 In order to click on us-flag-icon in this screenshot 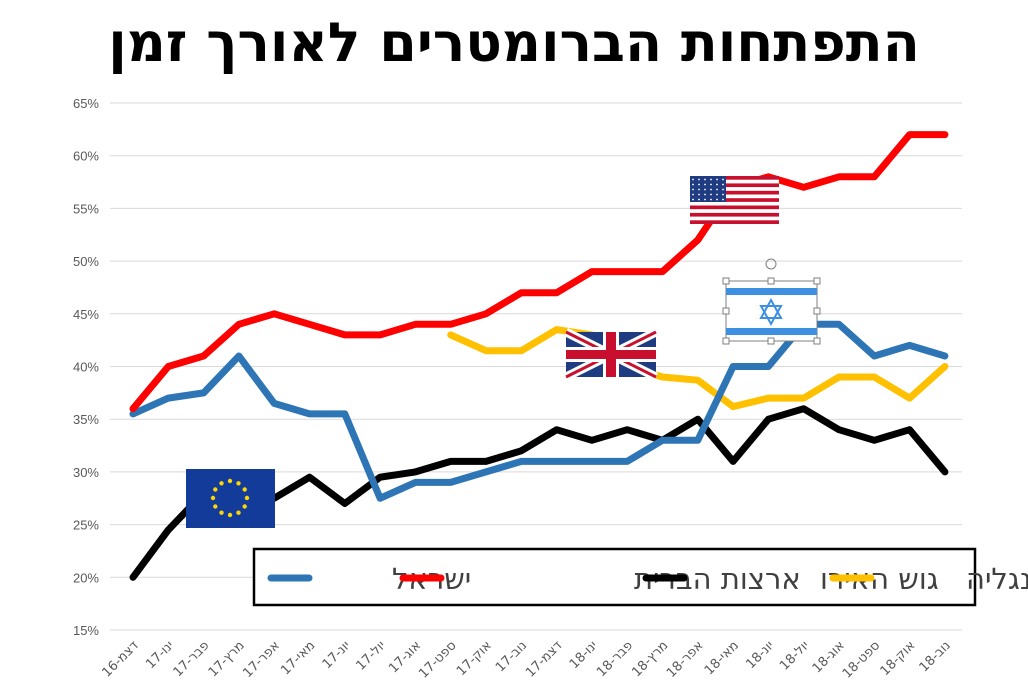, I will do `click(734, 200)`.